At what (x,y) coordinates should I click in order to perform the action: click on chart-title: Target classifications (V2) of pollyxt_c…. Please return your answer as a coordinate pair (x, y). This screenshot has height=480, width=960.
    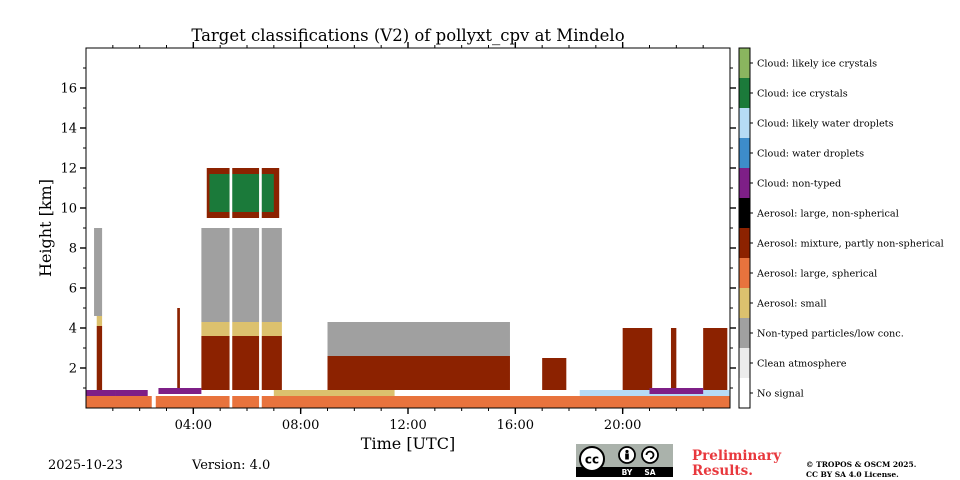
    Looking at the image, I should click on (407, 35).